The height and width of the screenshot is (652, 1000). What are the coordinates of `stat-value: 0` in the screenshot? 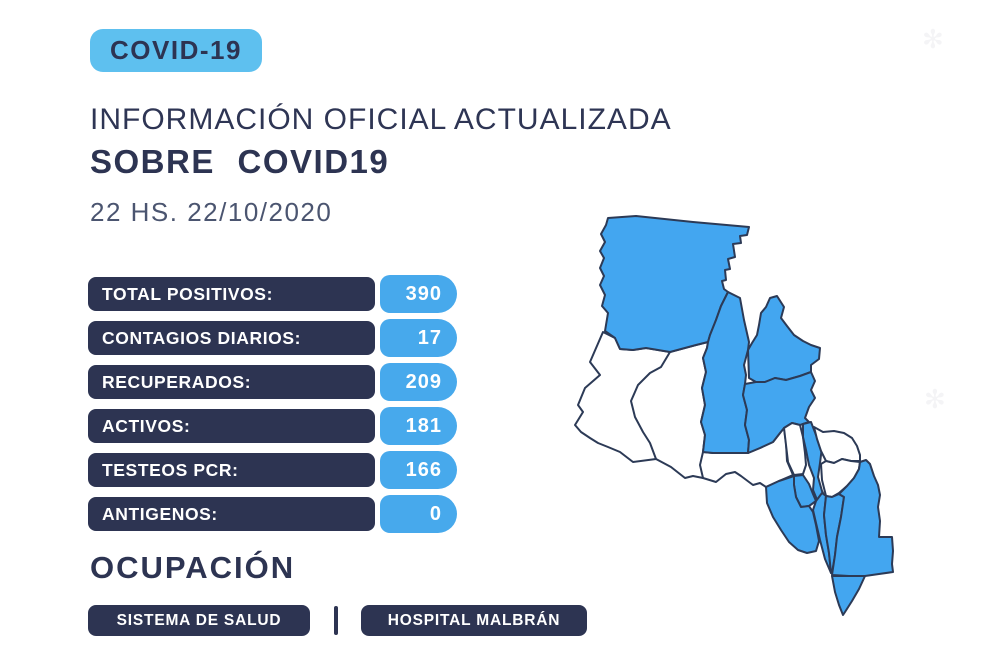 It's located at (418, 514).